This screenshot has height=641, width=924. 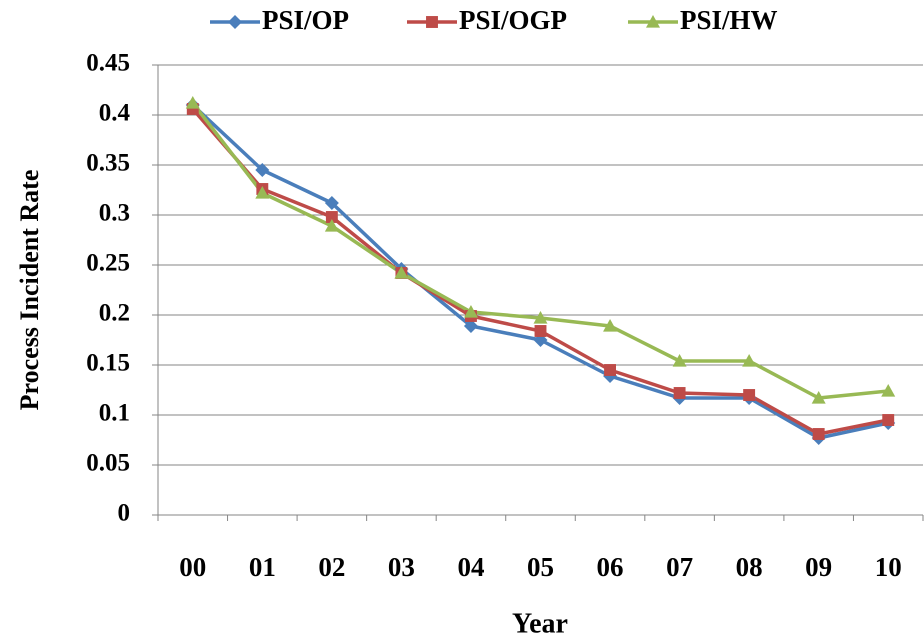 What do you see at coordinates (610, 567) in the screenshot?
I see `x-tick-label: 06` at bounding box center [610, 567].